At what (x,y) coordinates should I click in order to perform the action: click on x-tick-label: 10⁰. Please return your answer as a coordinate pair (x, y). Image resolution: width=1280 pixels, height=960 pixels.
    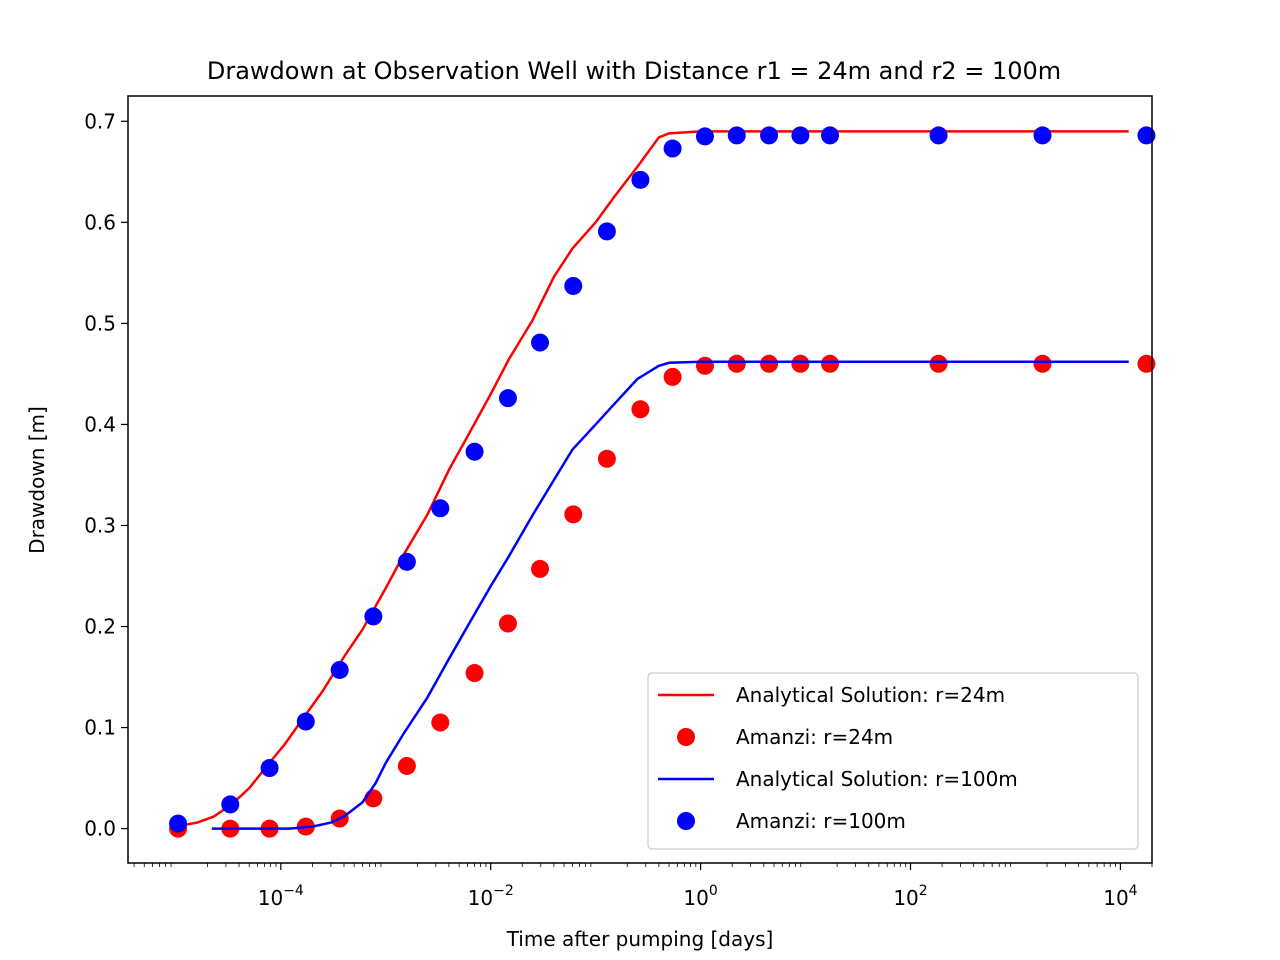
    Looking at the image, I should click on (700, 896).